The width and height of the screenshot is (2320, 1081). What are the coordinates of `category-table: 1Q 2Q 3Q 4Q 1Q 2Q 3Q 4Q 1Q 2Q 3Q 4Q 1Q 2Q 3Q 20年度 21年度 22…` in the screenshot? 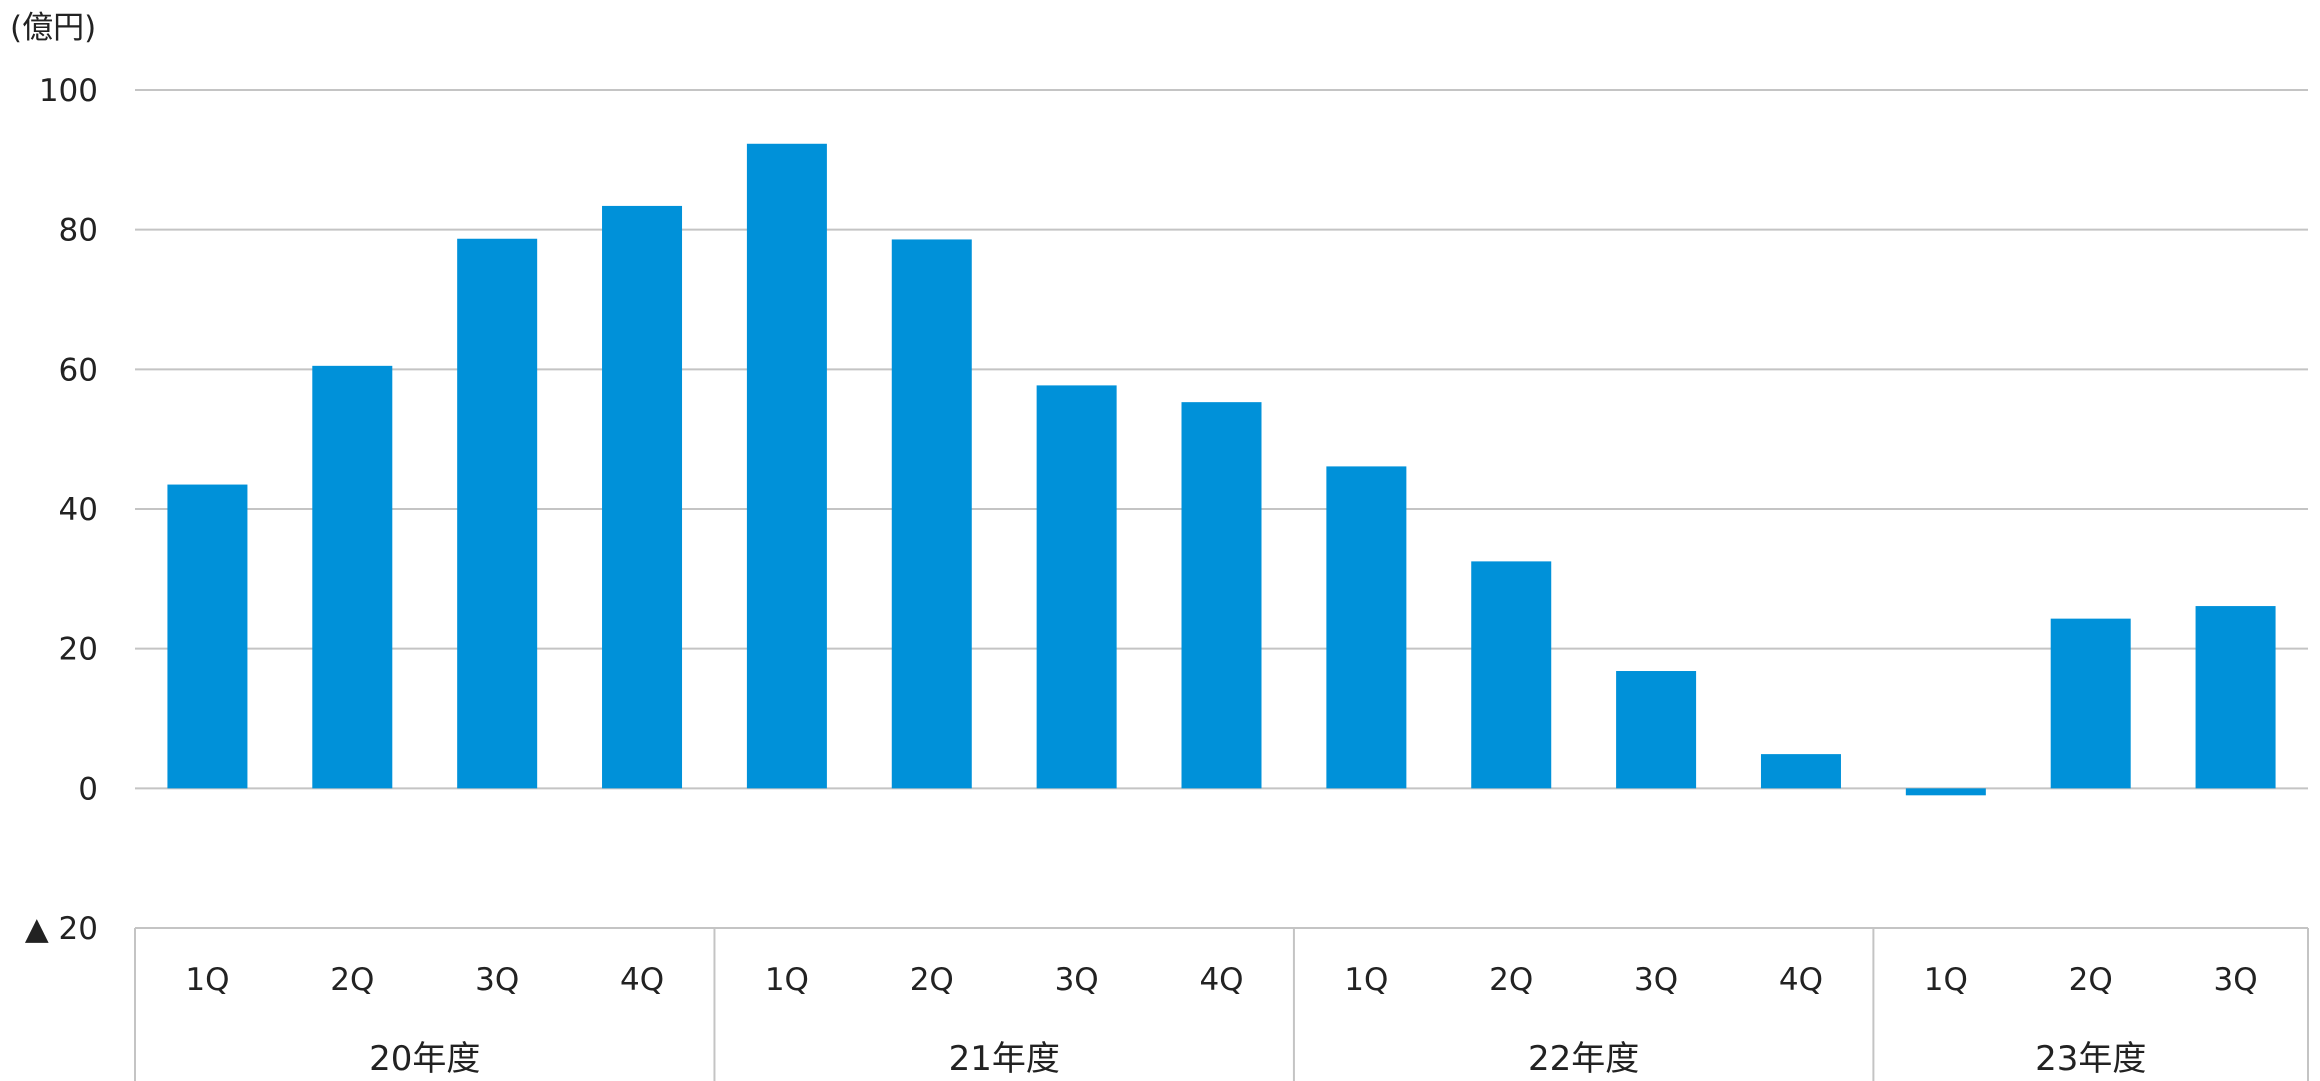 It's located at (1221, 1004).